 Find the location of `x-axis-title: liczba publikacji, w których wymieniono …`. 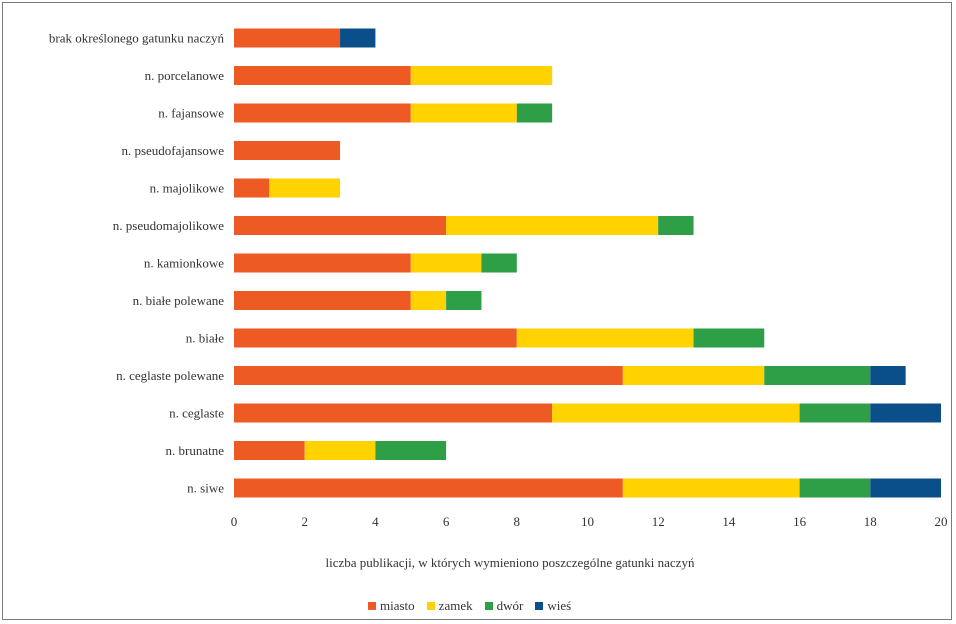

x-axis-title: liczba publikacji, w których wymieniono … is located at coordinates (510, 562).